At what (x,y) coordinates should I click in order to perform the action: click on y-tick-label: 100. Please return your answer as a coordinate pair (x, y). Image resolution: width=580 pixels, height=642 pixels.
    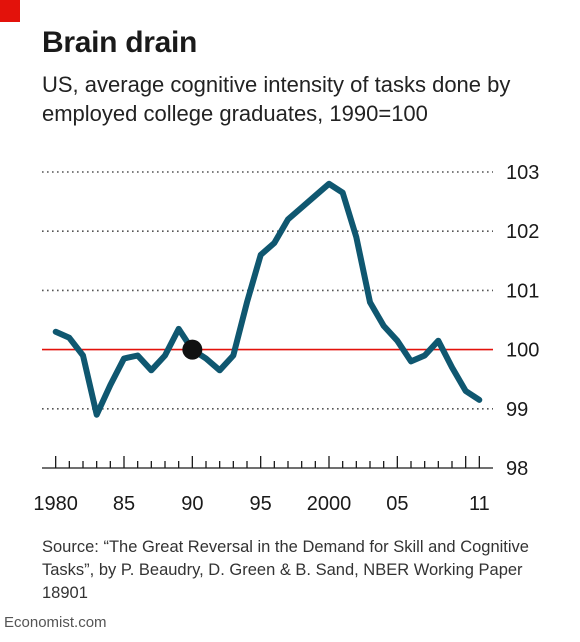
    Looking at the image, I should click on (522, 351).